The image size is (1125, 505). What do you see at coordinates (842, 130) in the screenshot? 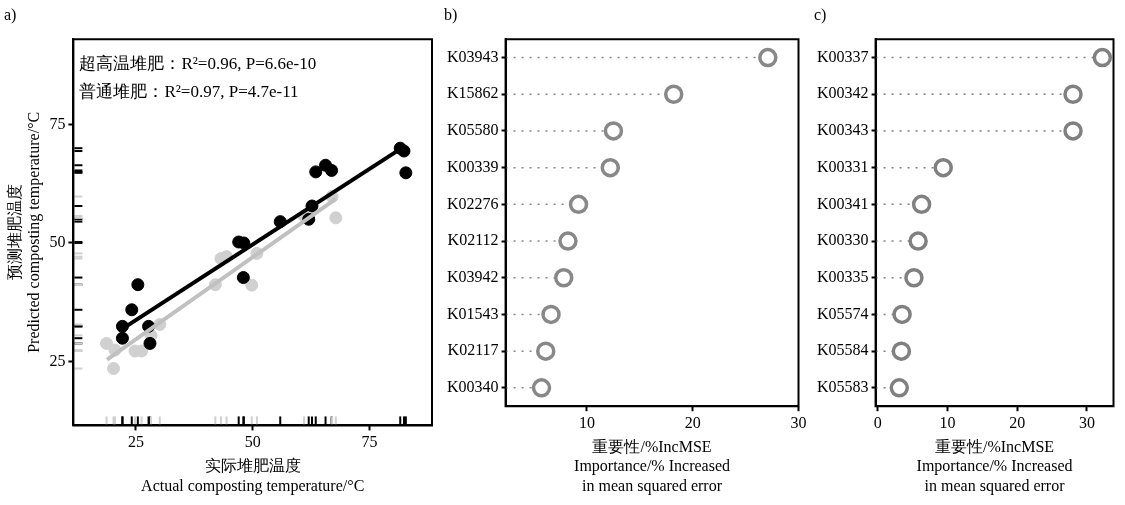
I see `y-tick-label: K00343` at bounding box center [842, 130].